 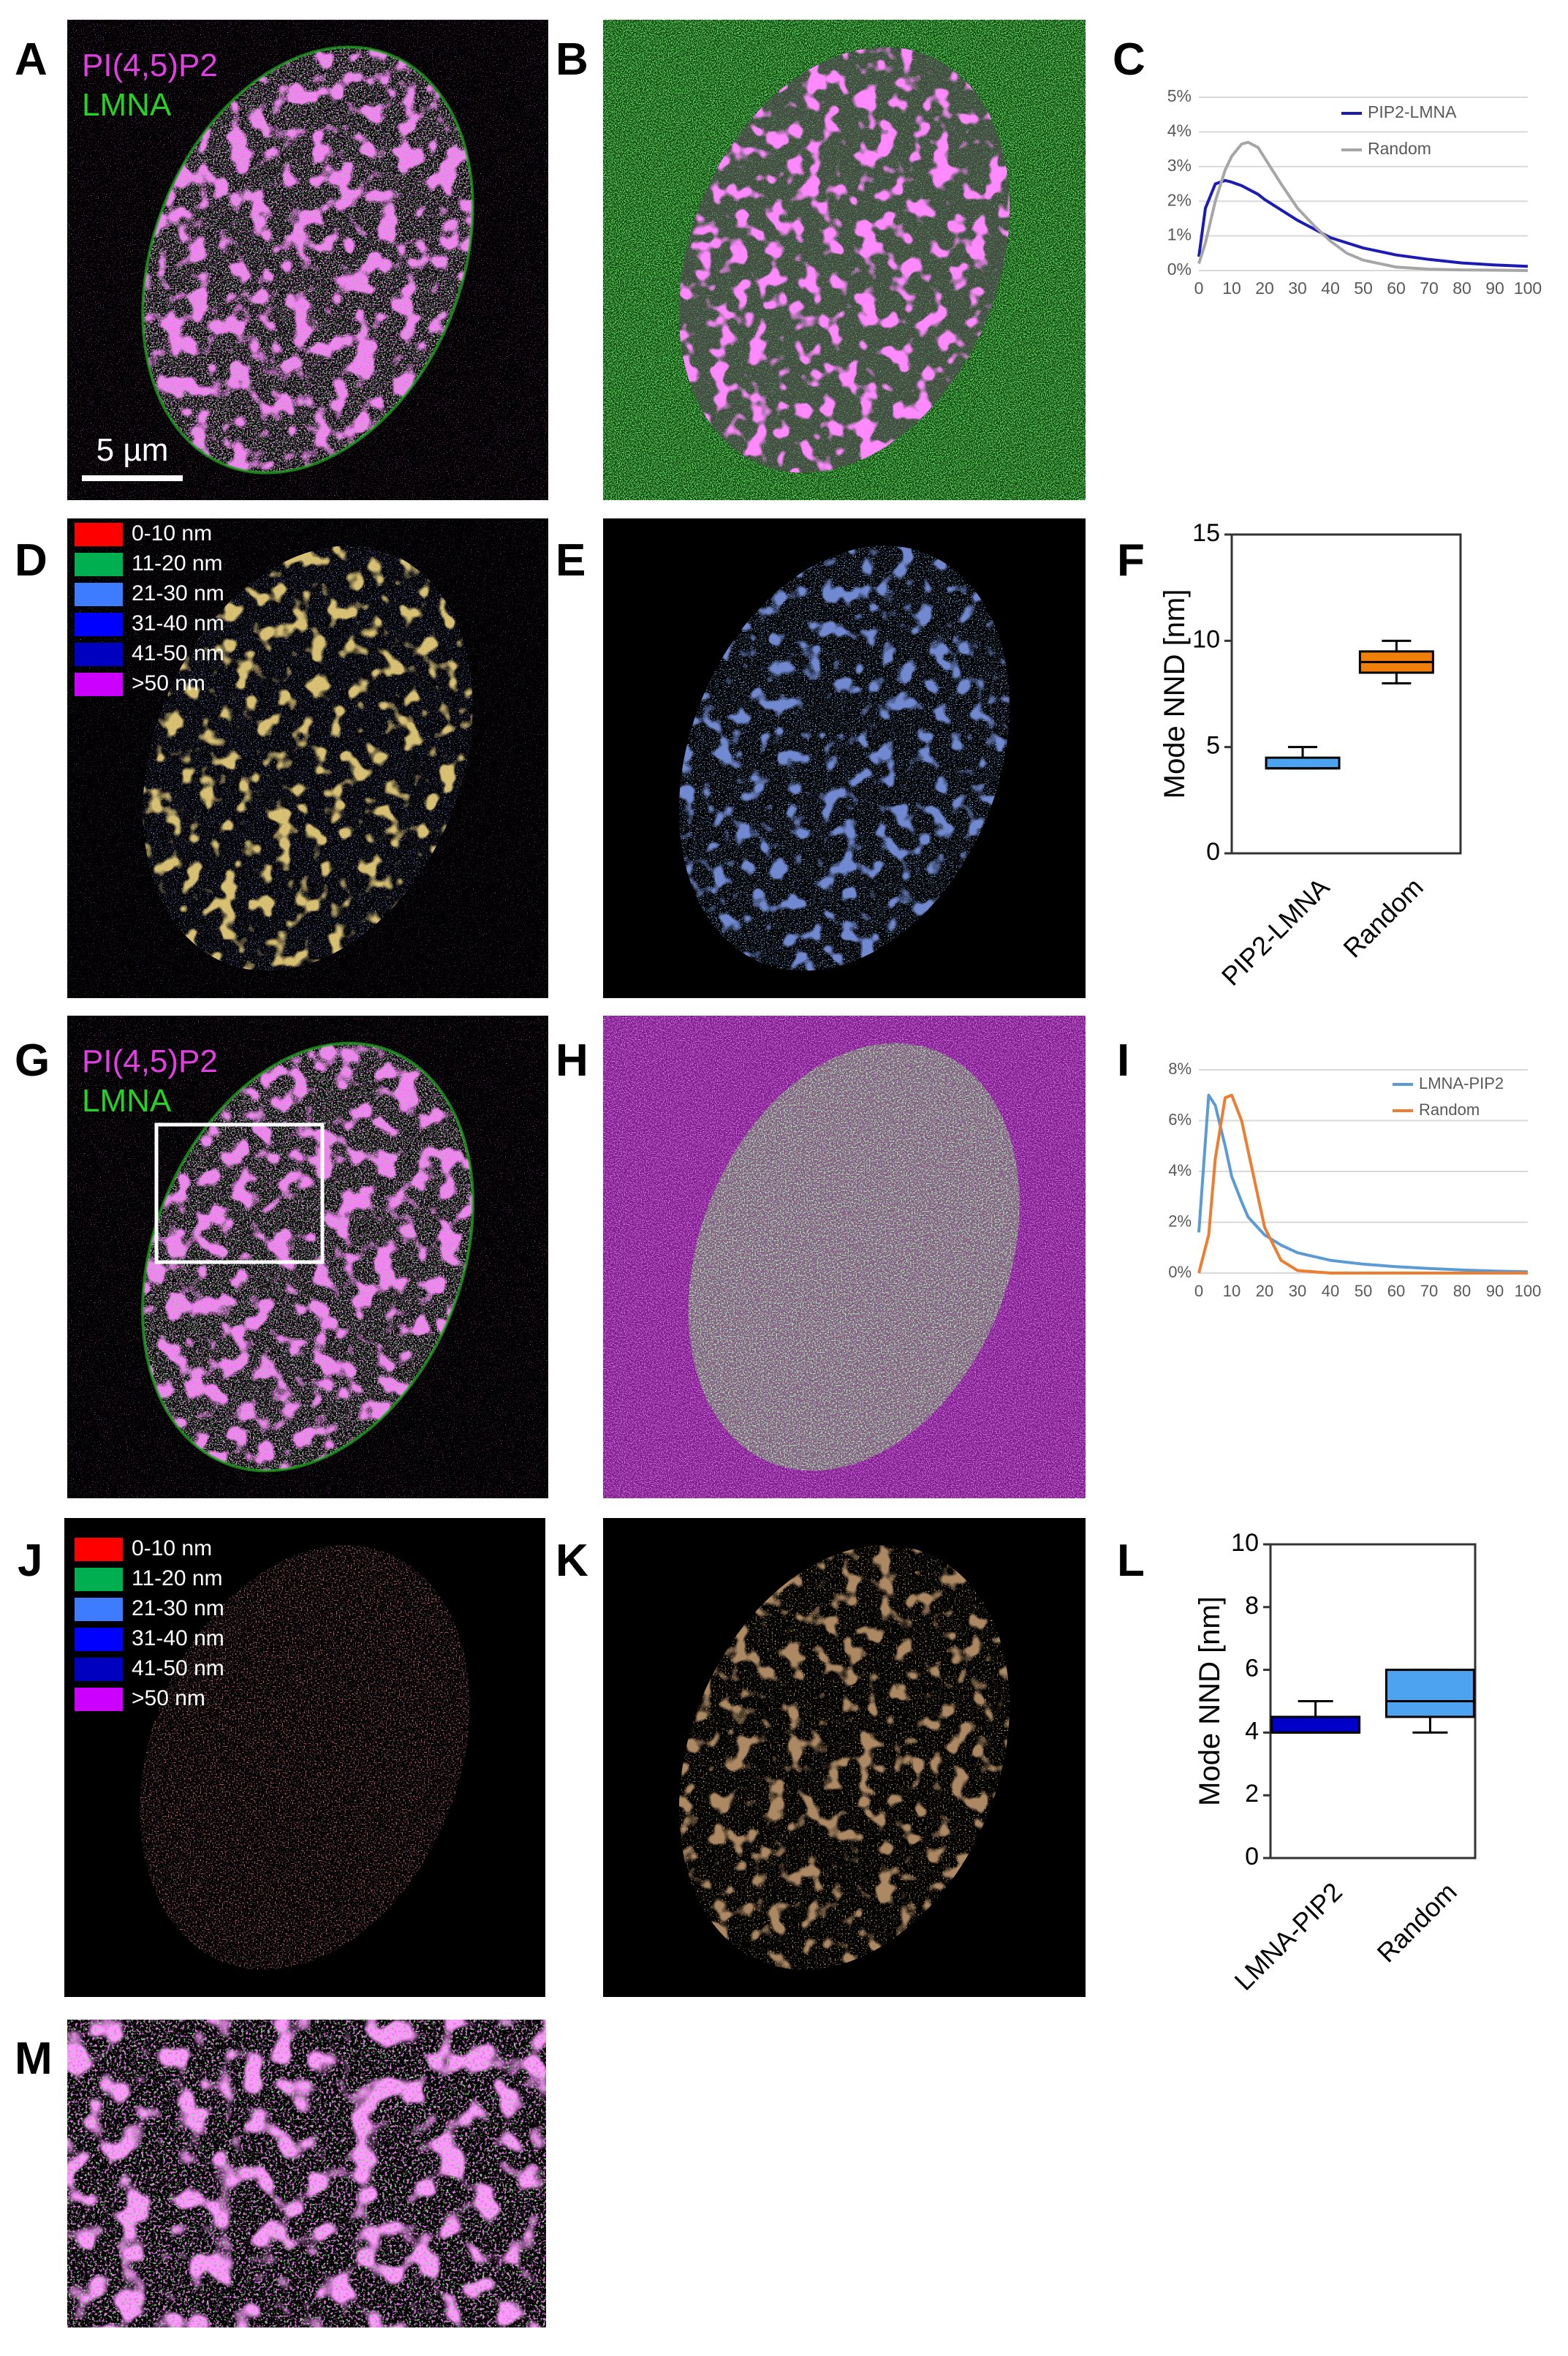 What do you see at coordinates (1213, 746) in the screenshot?
I see `y-tick-label: 5` at bounding box center [1213, 746].